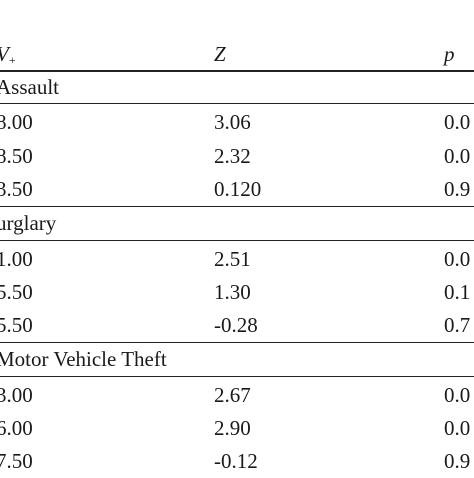 Image resolution: width=474 pixels, height=478 pixels. Describe the element at coordinates (232, 156) in the screenshot. I see `cell-z: 2.32` at that location.